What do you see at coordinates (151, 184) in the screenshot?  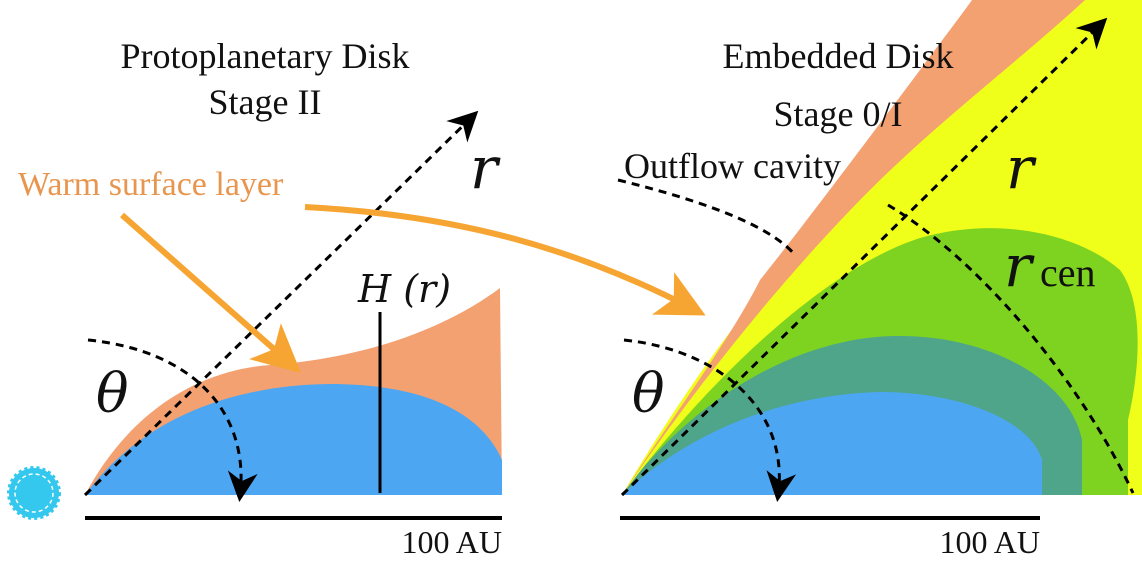 I see `warm-surface-layer-label: Warm surface layer` at bounding box center [151, 184].